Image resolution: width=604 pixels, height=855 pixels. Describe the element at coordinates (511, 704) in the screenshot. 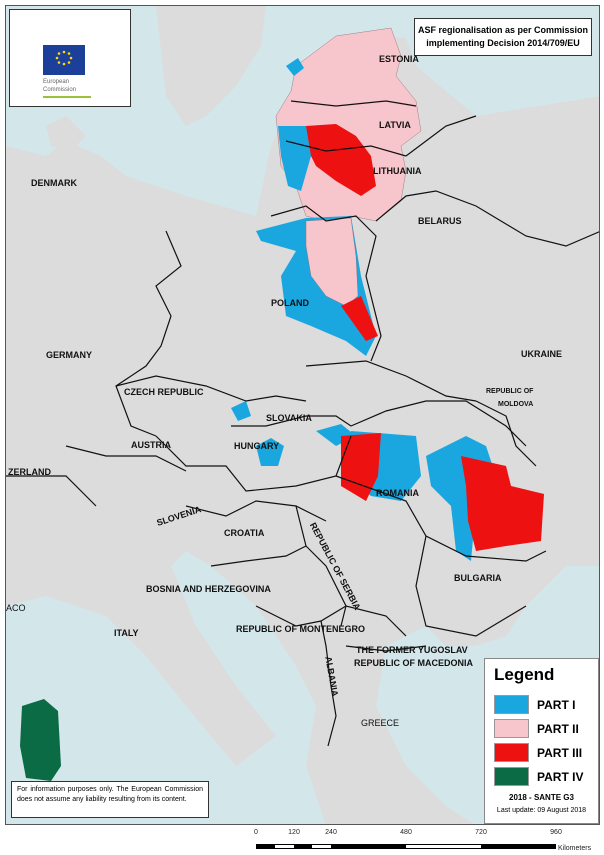

I see `swatch-part-i` at that location.